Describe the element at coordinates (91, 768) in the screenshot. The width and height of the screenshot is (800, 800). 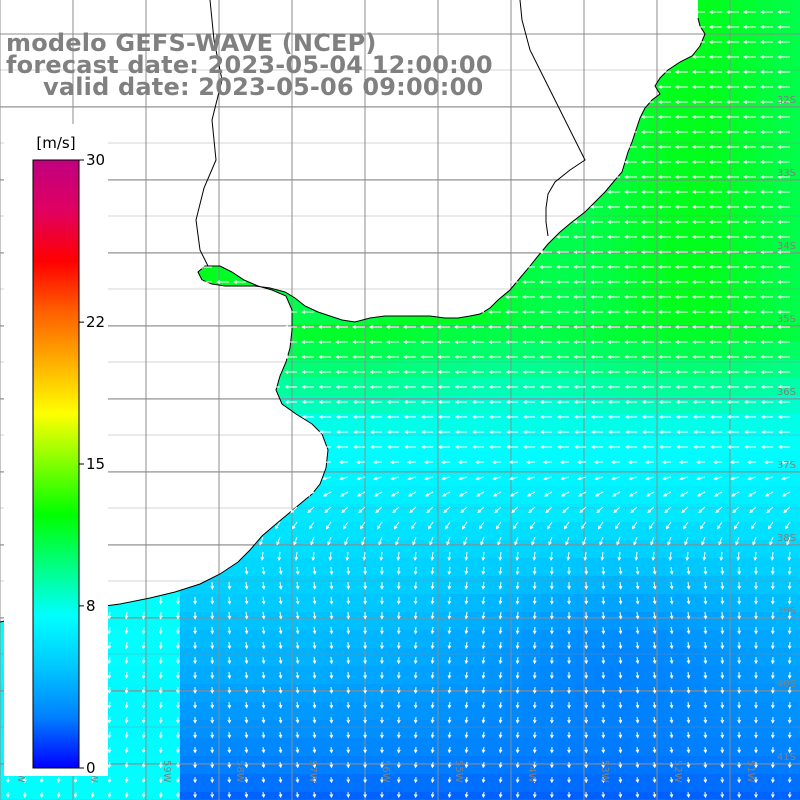
I see `colorbar-tick-label: 0` at that location.